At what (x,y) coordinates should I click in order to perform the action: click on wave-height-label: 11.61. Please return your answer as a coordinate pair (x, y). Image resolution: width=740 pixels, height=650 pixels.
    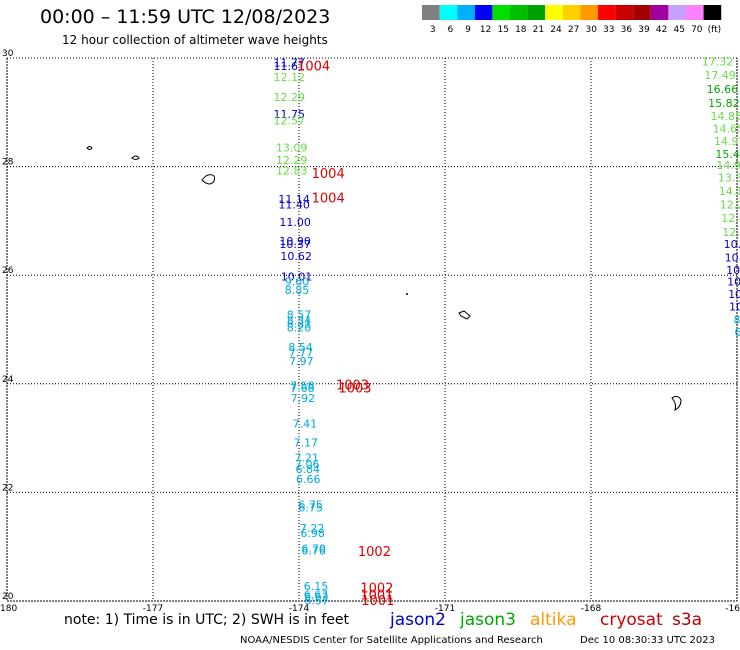
    Looking at the image, I should click on (290, 66).